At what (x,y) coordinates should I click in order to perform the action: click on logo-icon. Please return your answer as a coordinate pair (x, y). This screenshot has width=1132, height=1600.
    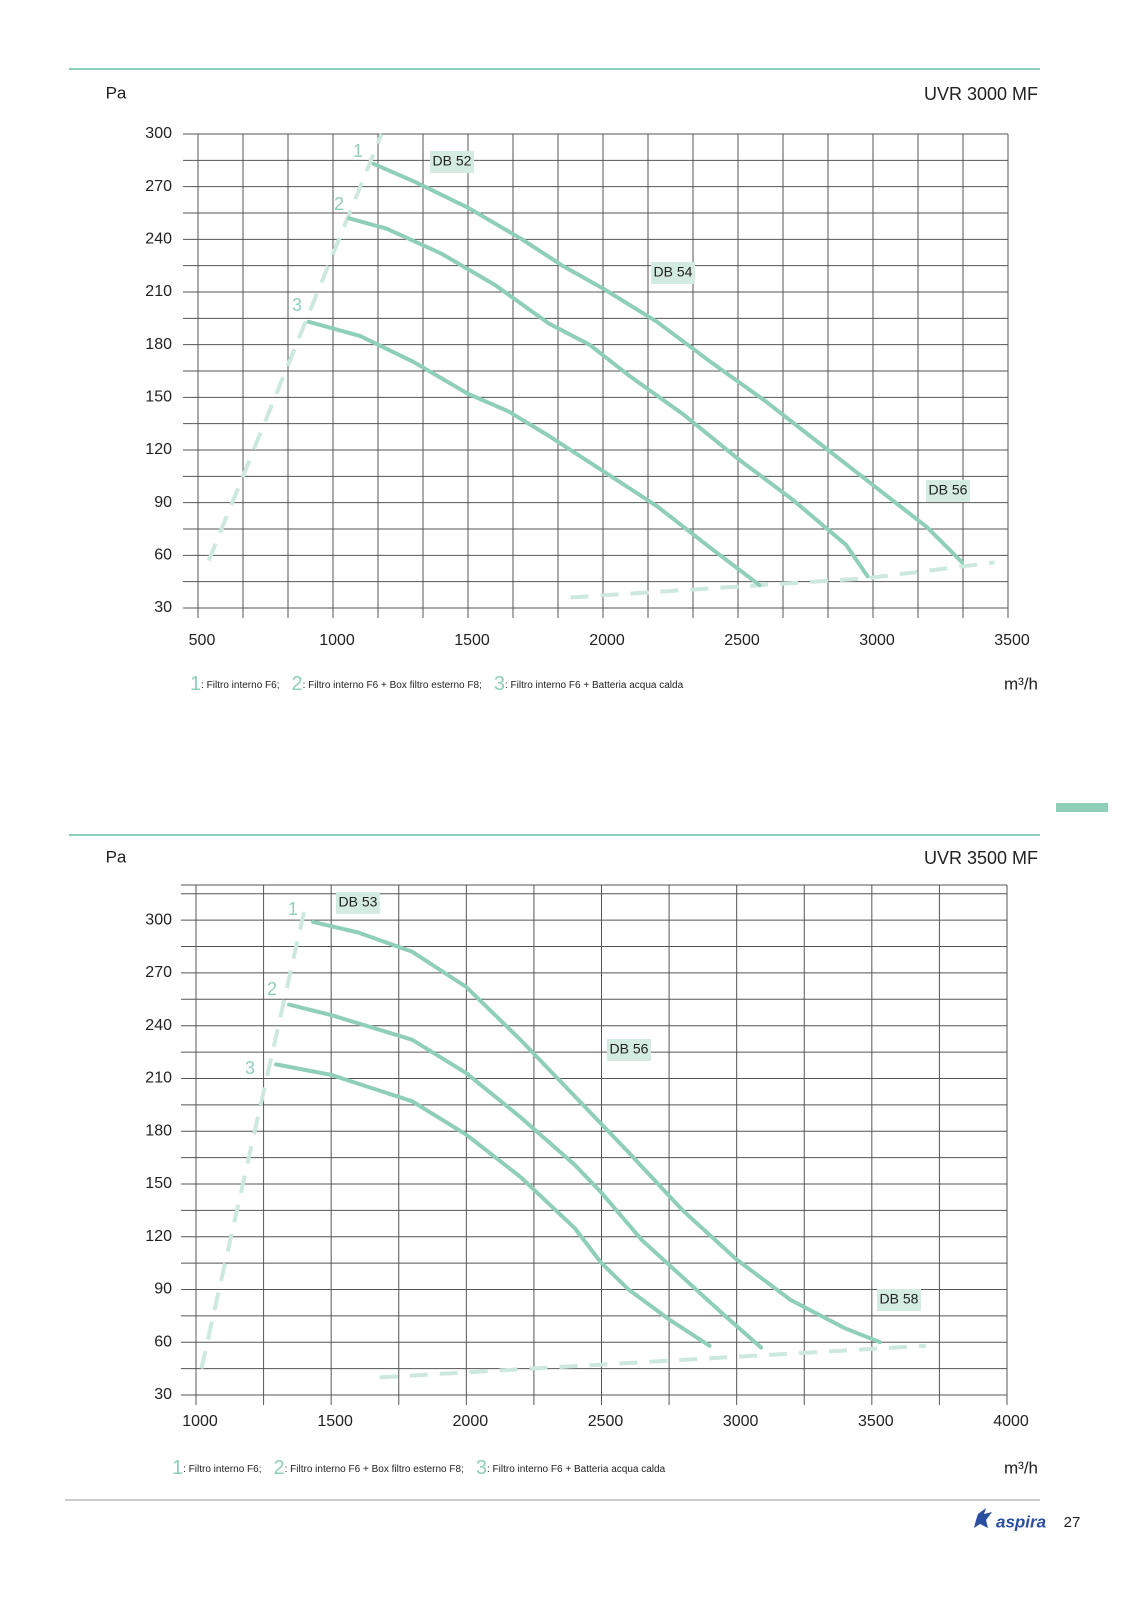
    Looking at the image, I should click on (983, 1518).